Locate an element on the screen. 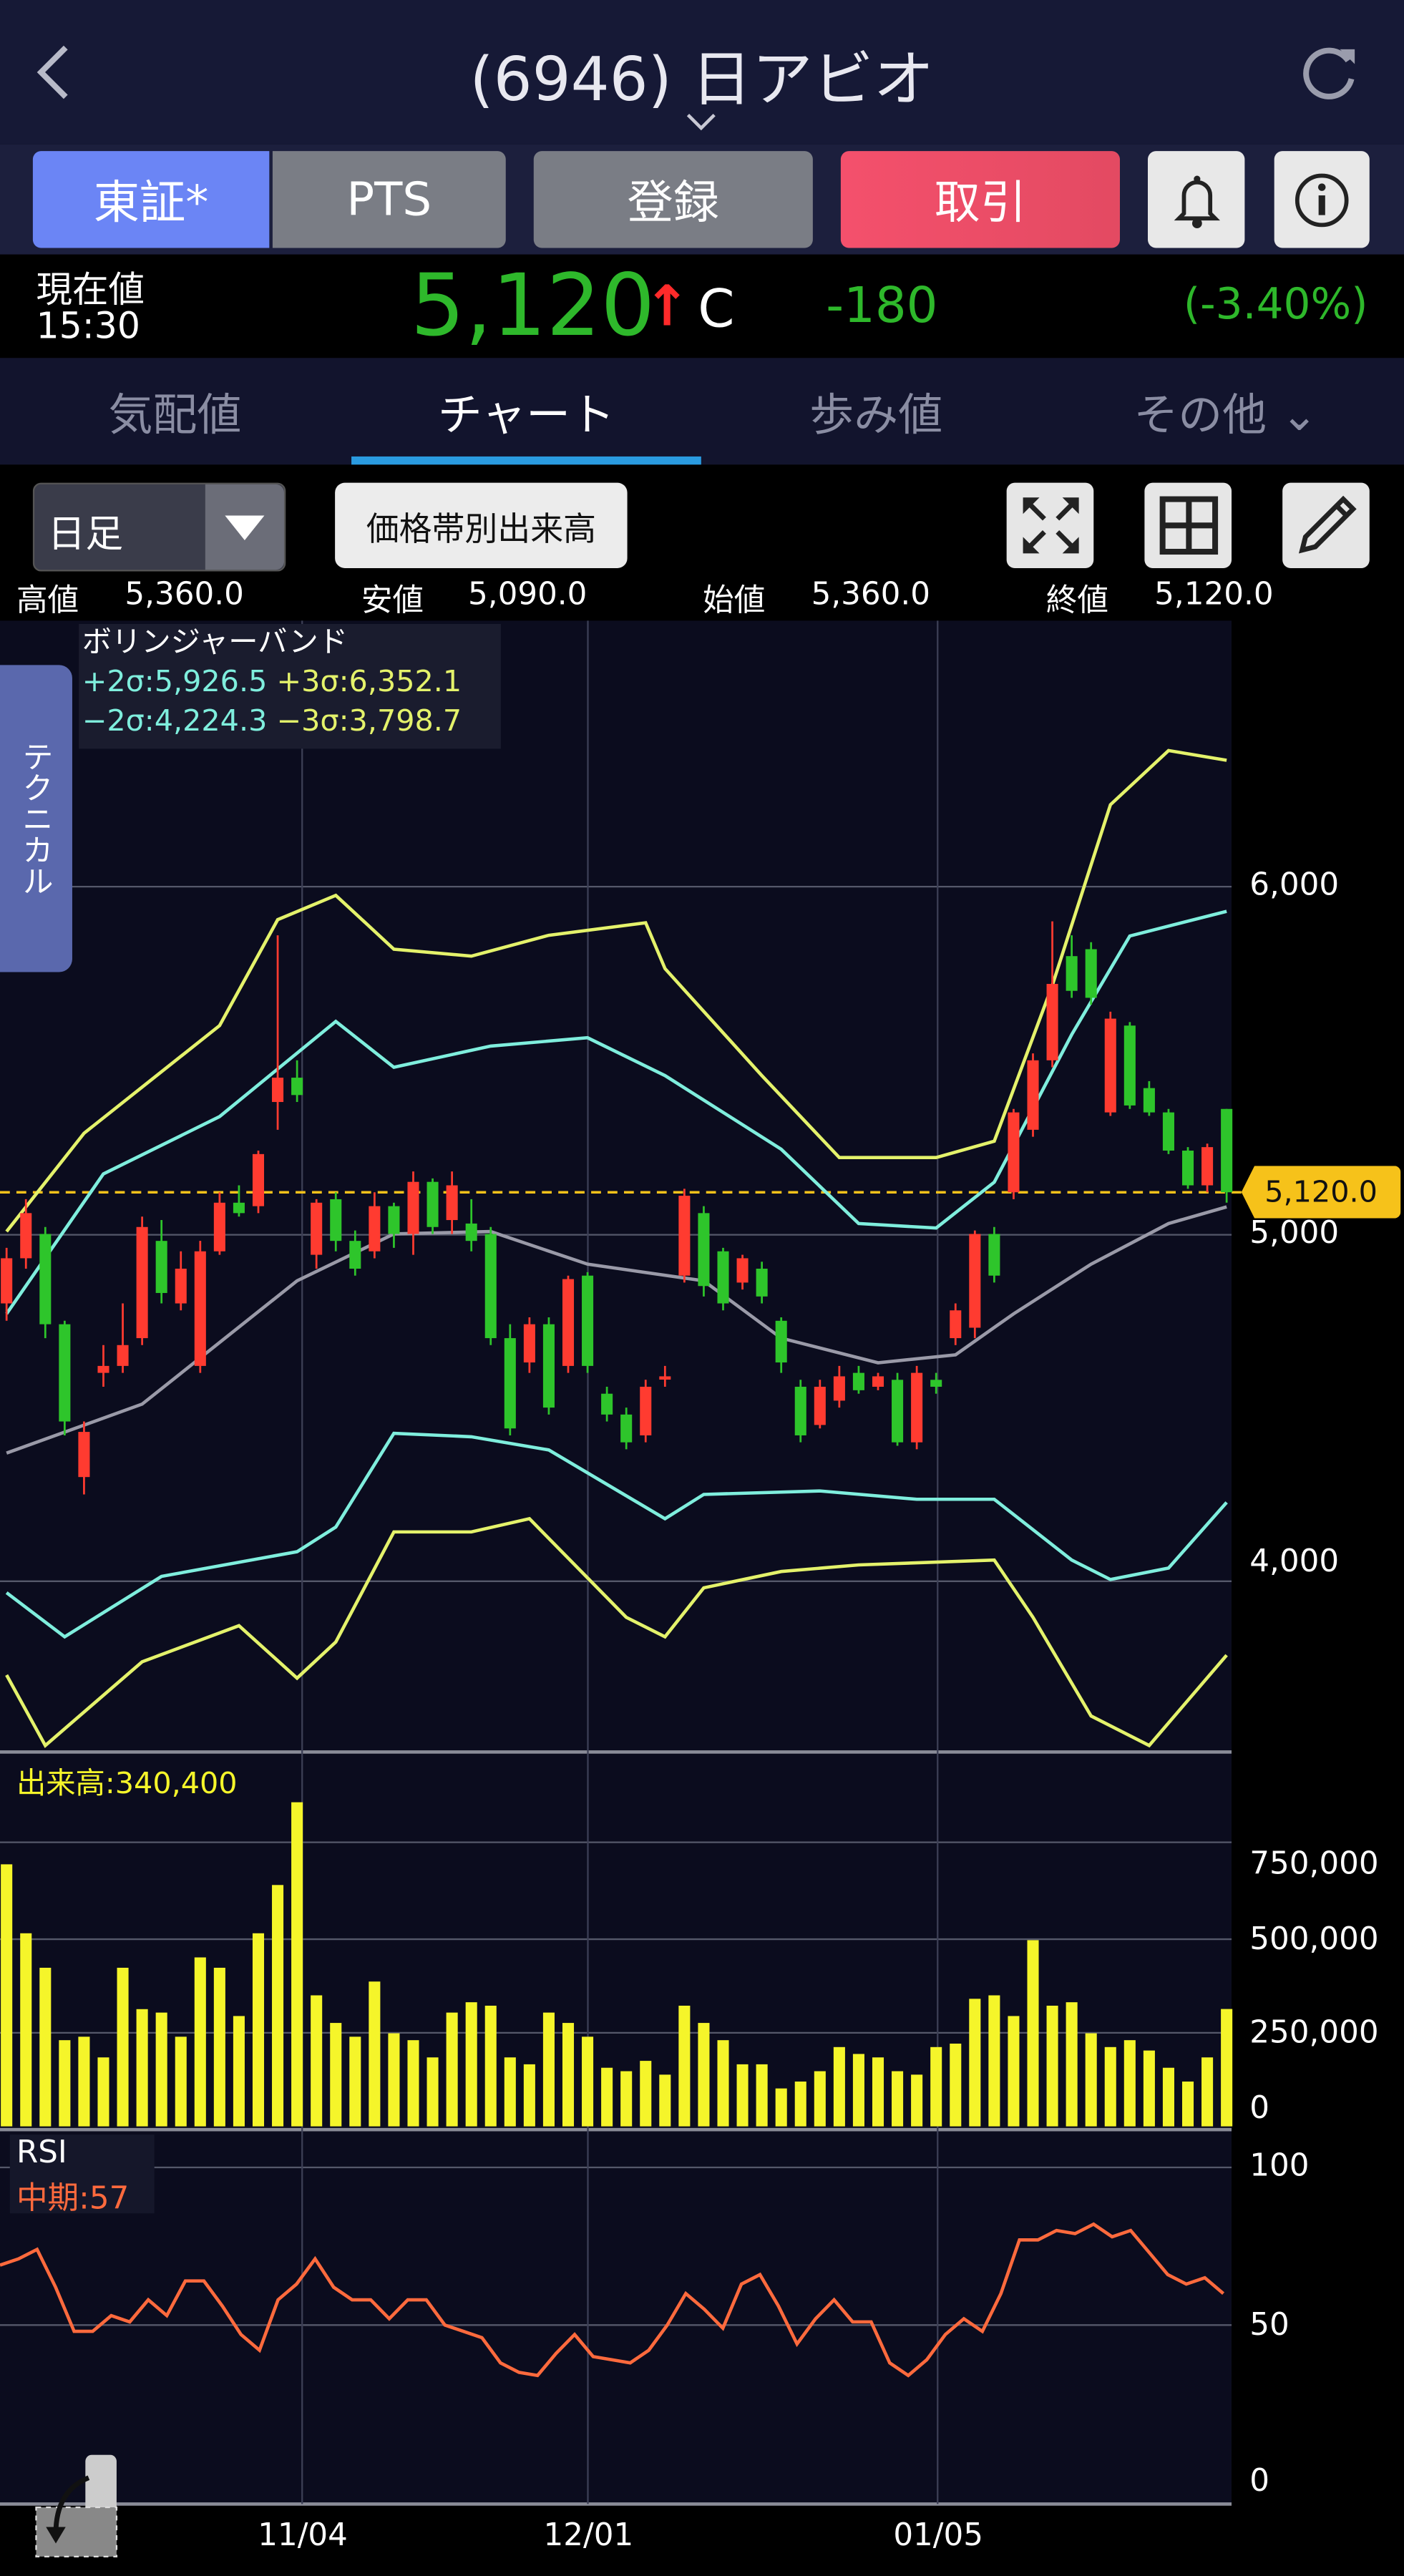 The image size is (1404, 2576). period-value: 日足 is located at coordinates (85, 535).